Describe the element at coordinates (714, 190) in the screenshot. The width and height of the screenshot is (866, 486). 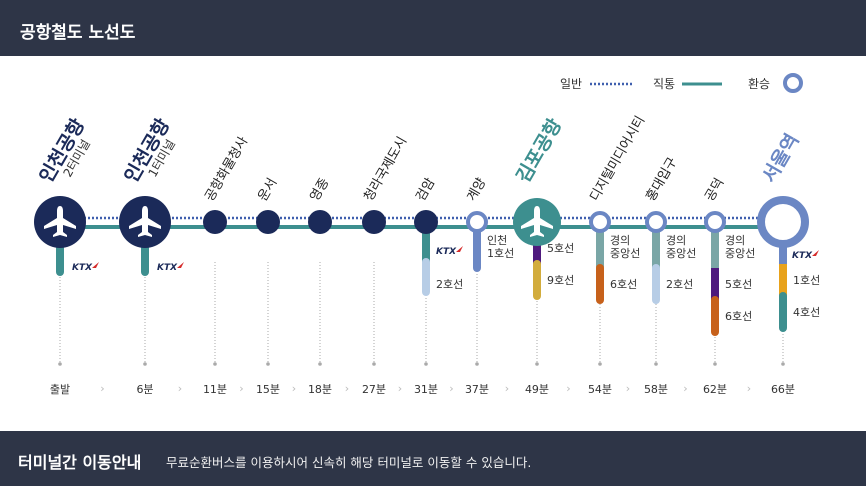
I see `station-name: 공덕` at that location.